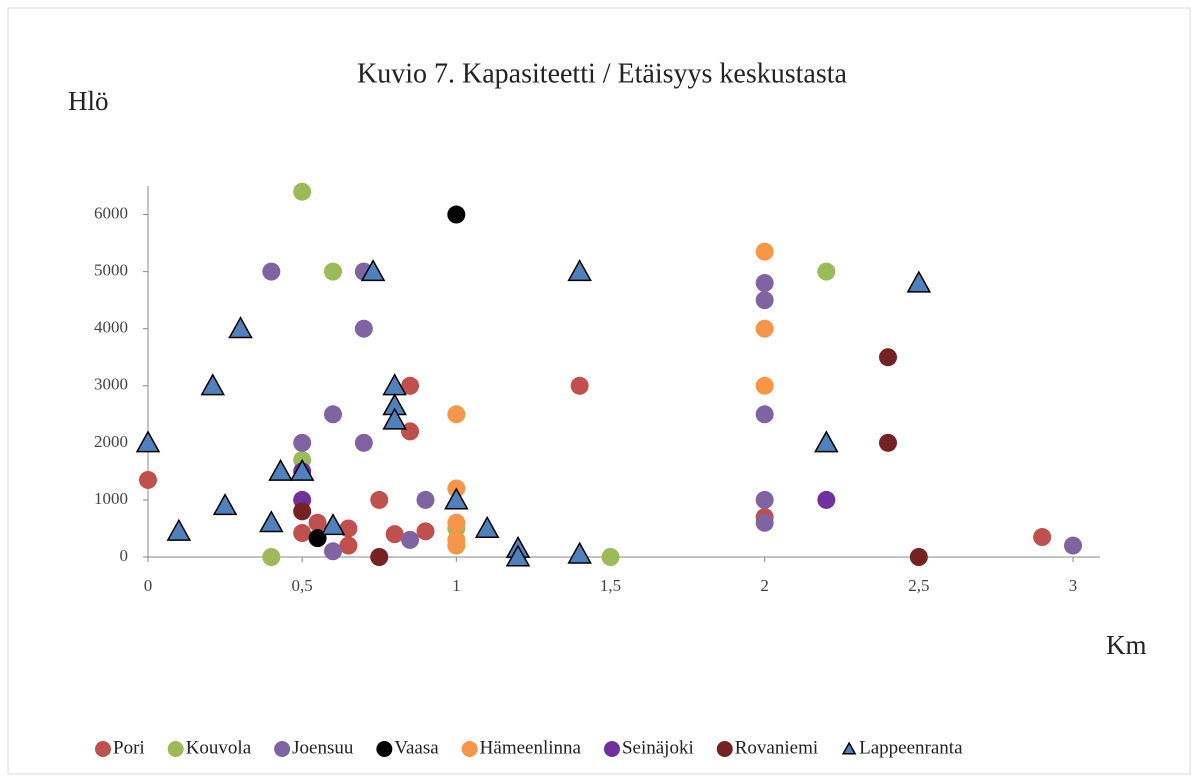  What do you see at coordinates (129, 747) in the screenshot?
I see `legend-label: Pori` at bounding box center [129, 747].